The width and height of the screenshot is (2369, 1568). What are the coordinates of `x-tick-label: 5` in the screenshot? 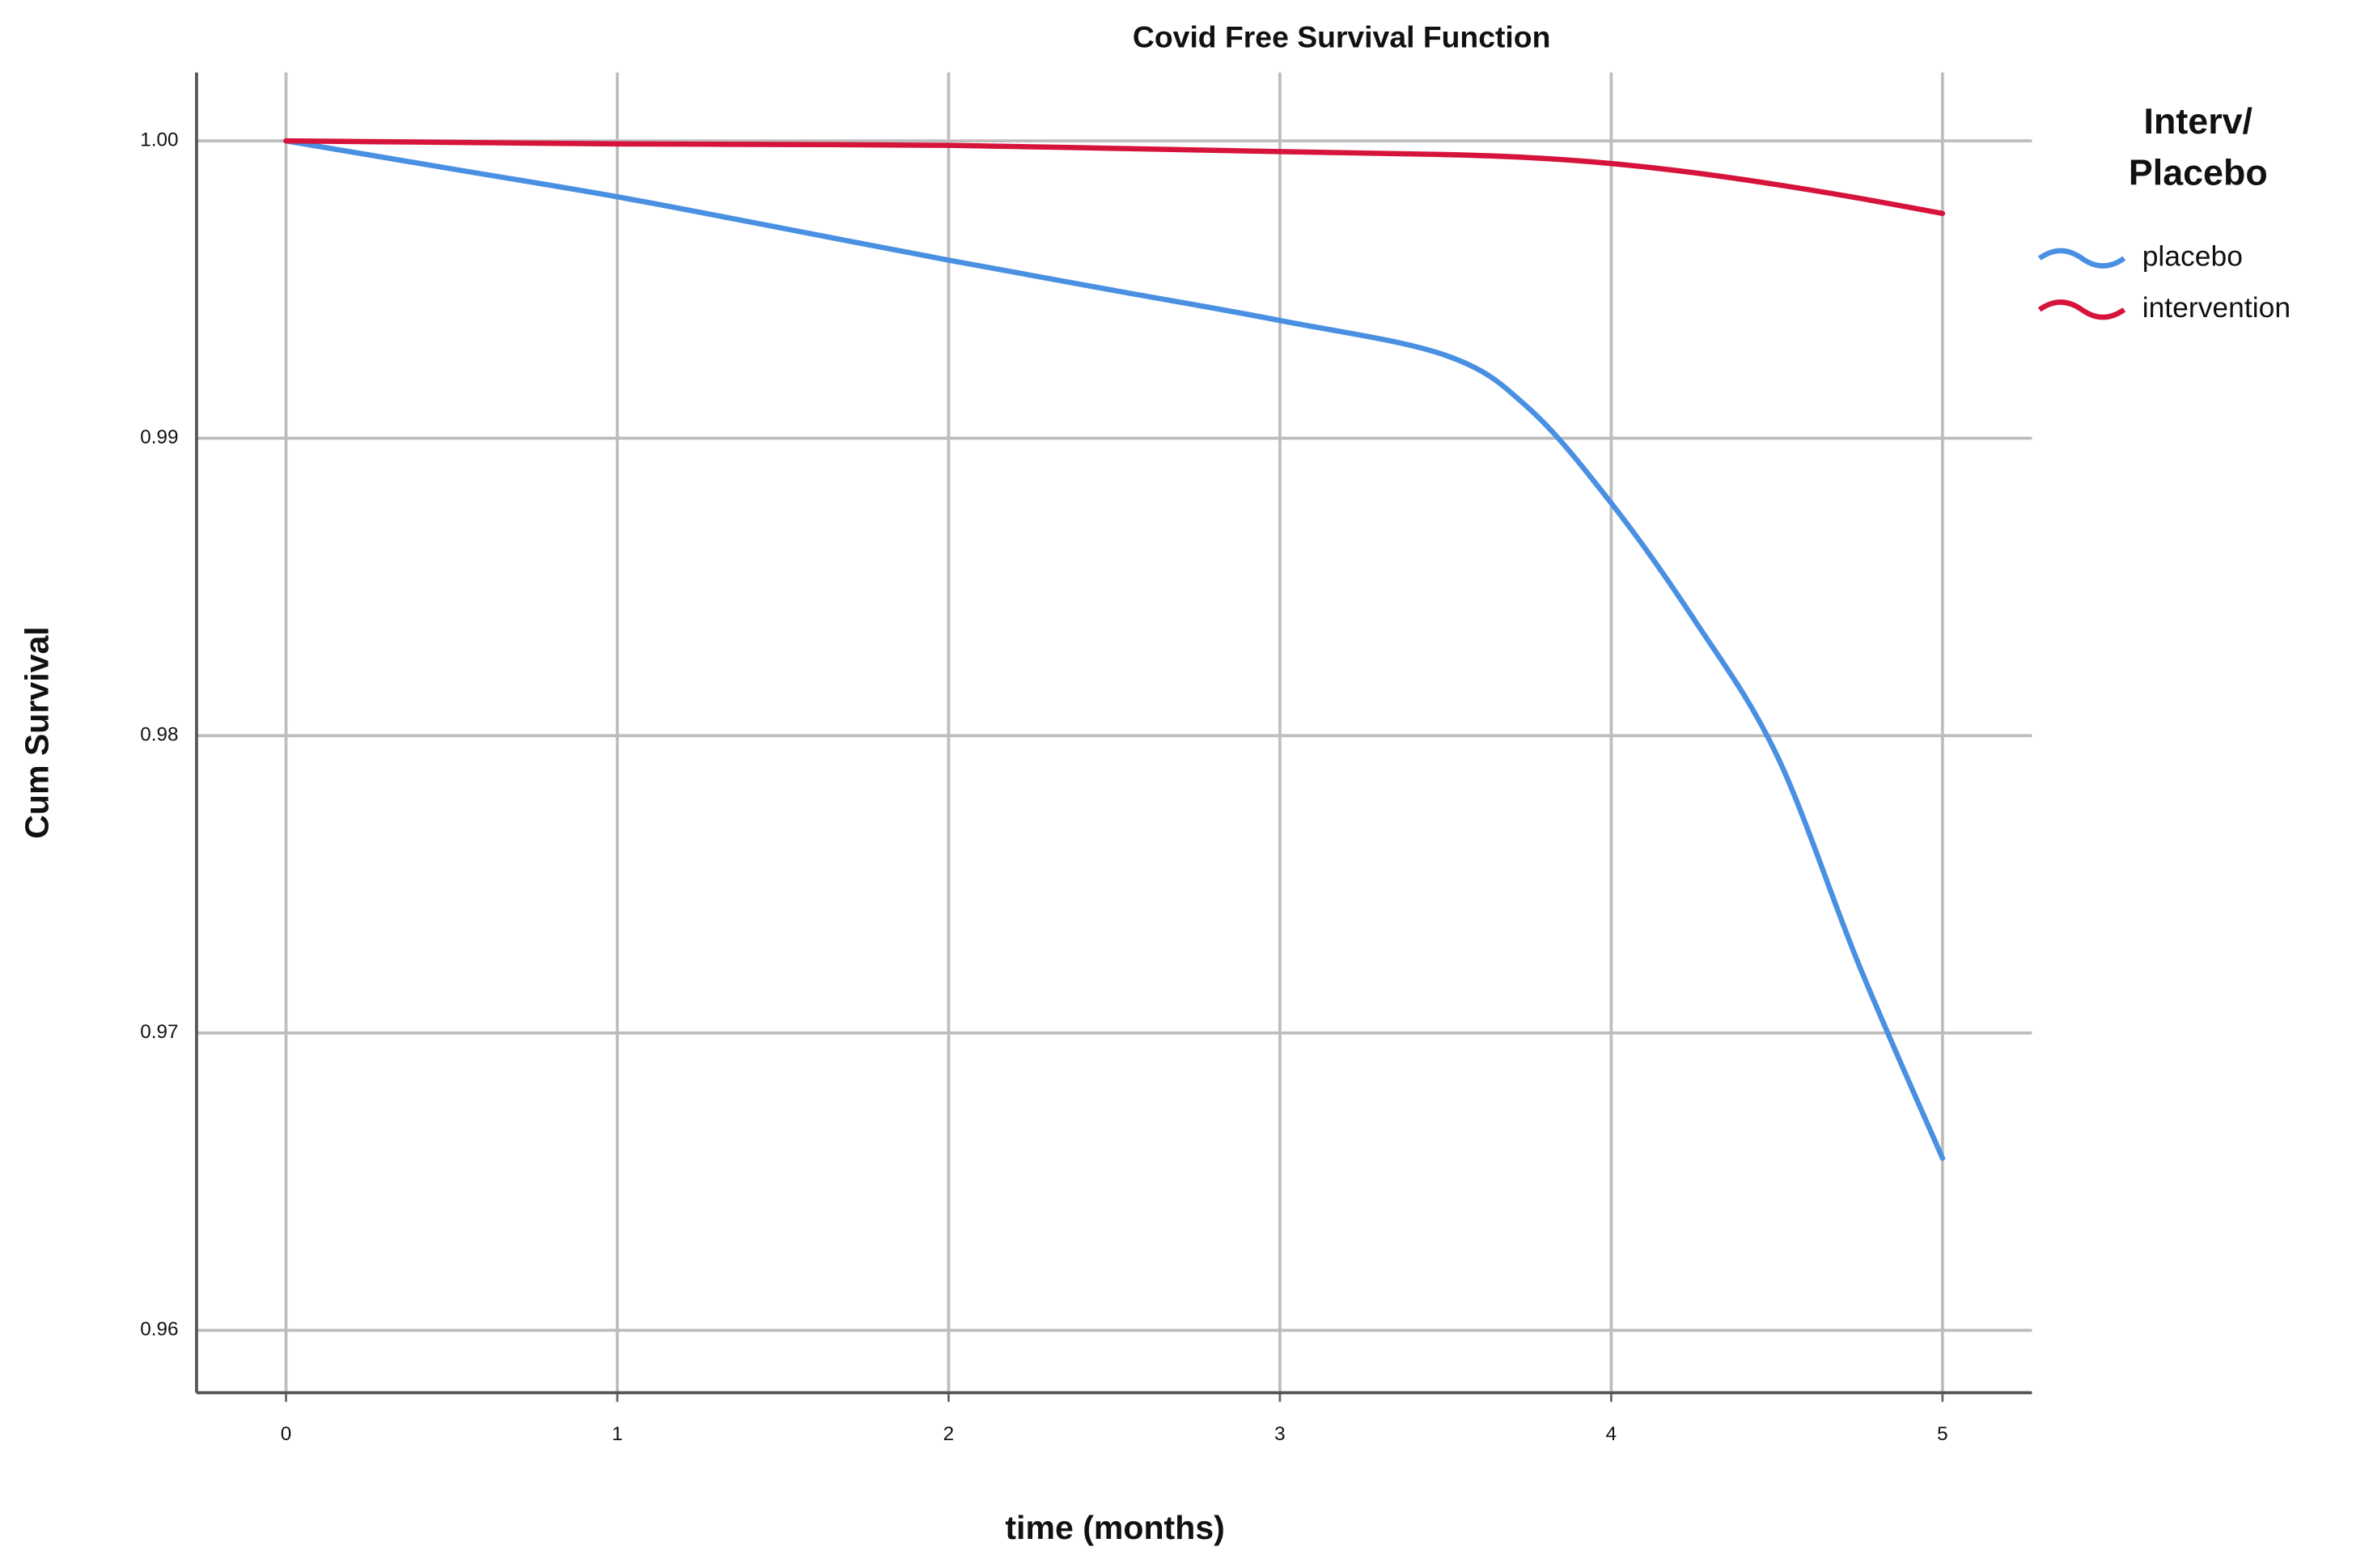 It's located at (1942, 1434).